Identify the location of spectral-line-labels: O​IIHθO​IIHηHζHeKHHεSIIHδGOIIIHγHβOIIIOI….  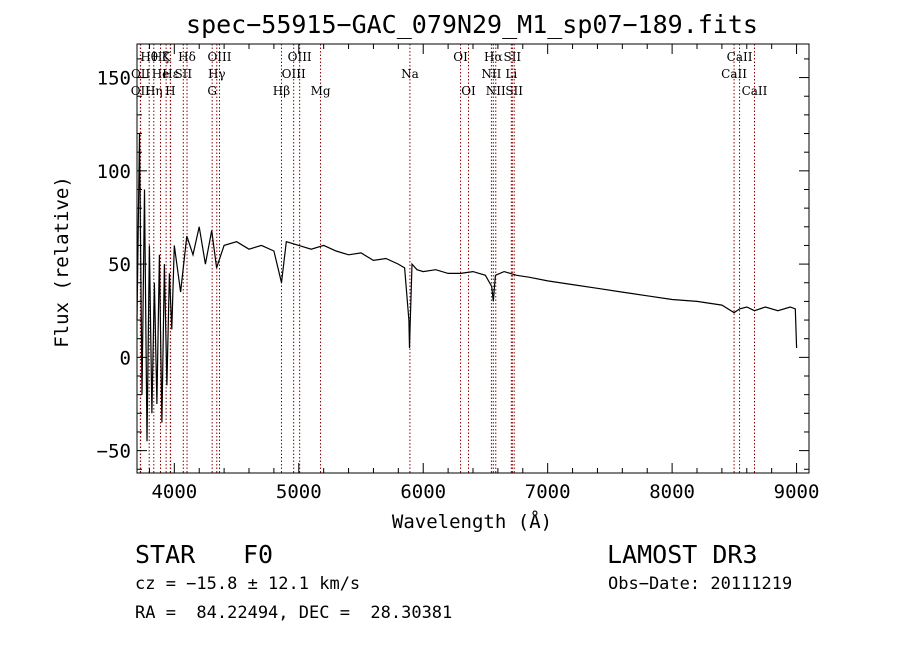
(449, 74).